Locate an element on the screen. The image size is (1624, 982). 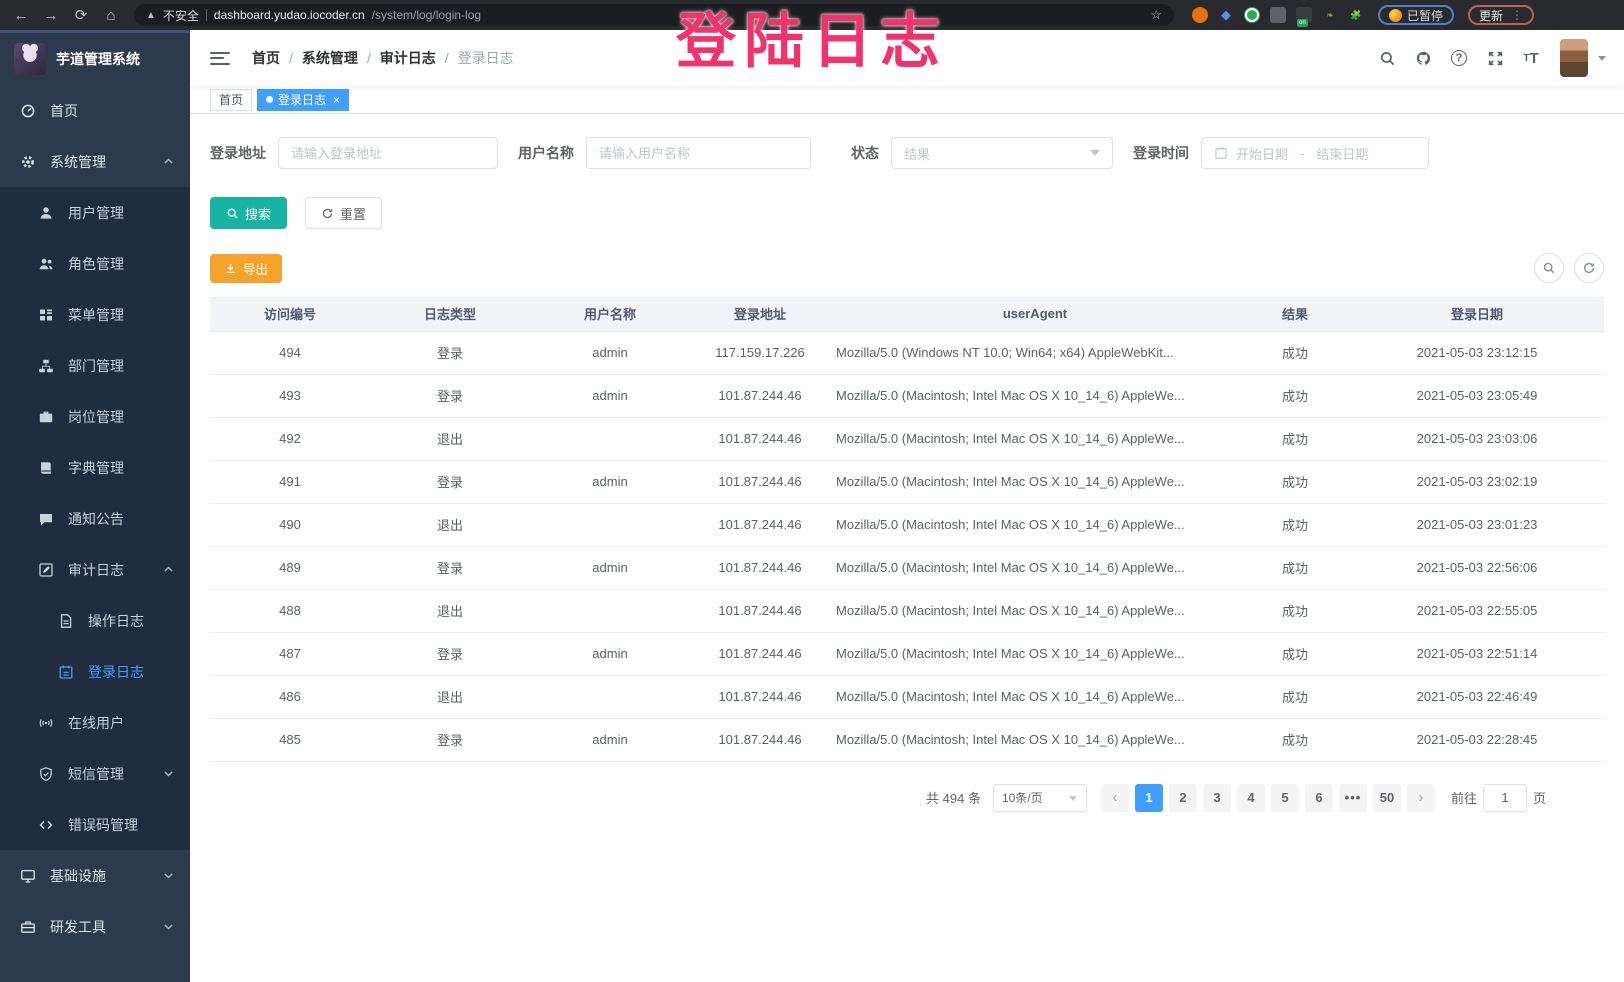
refresh-button is located at coordinates (1589, 268).